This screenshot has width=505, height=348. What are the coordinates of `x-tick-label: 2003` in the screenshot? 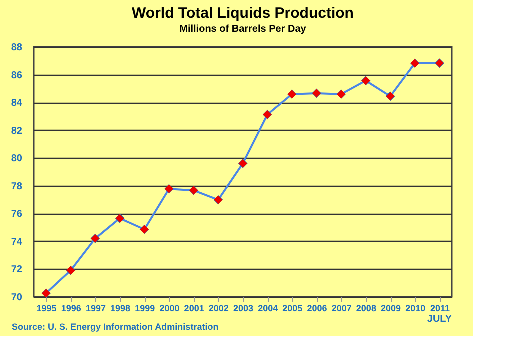 It's located at (243, 309).